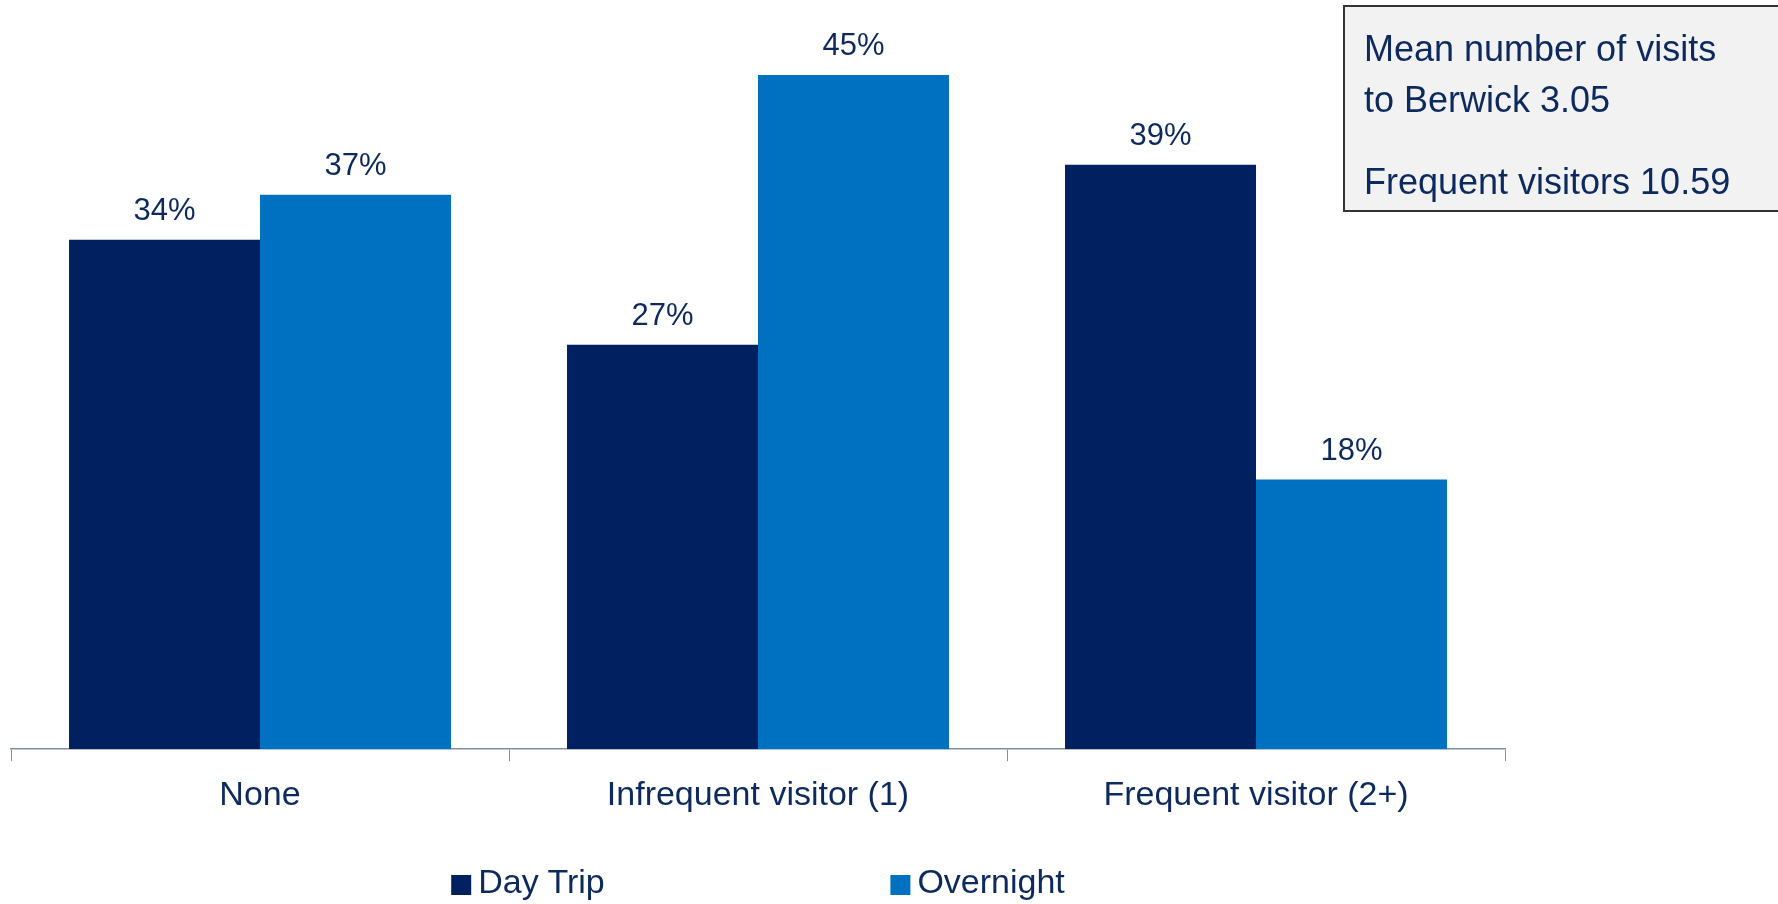  I want to click on data-label: 34%, so click(164, 209).